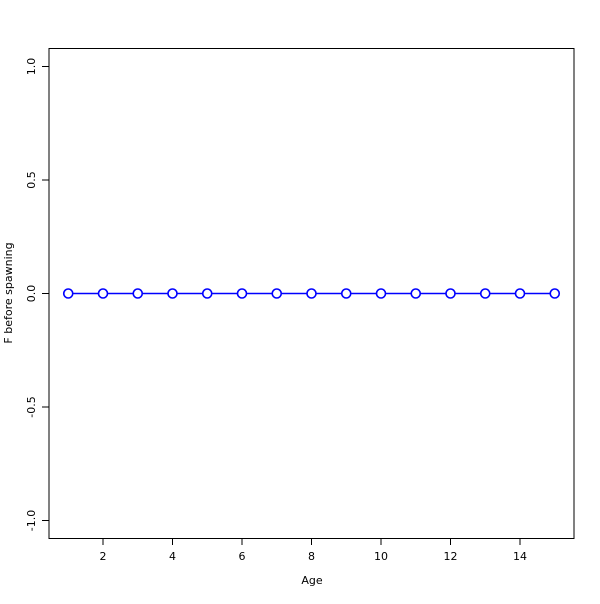  Describe the element at coordinates (311, 556) in the screenshot. I see `x-tick-label: 8` at that location.